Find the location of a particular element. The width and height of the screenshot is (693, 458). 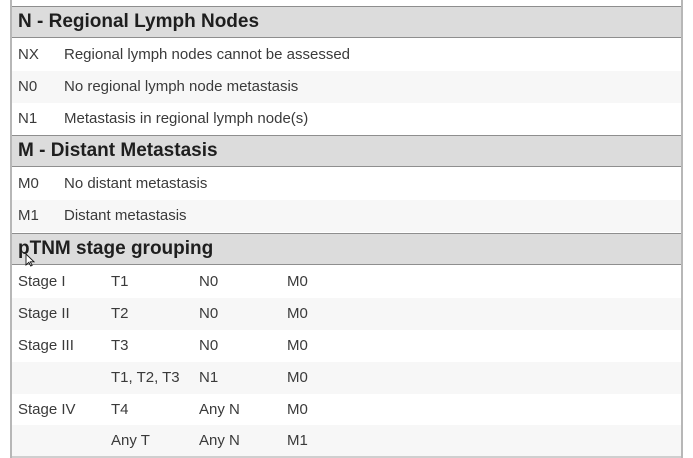

row-code: N1 is located at coordinates (28, 118).